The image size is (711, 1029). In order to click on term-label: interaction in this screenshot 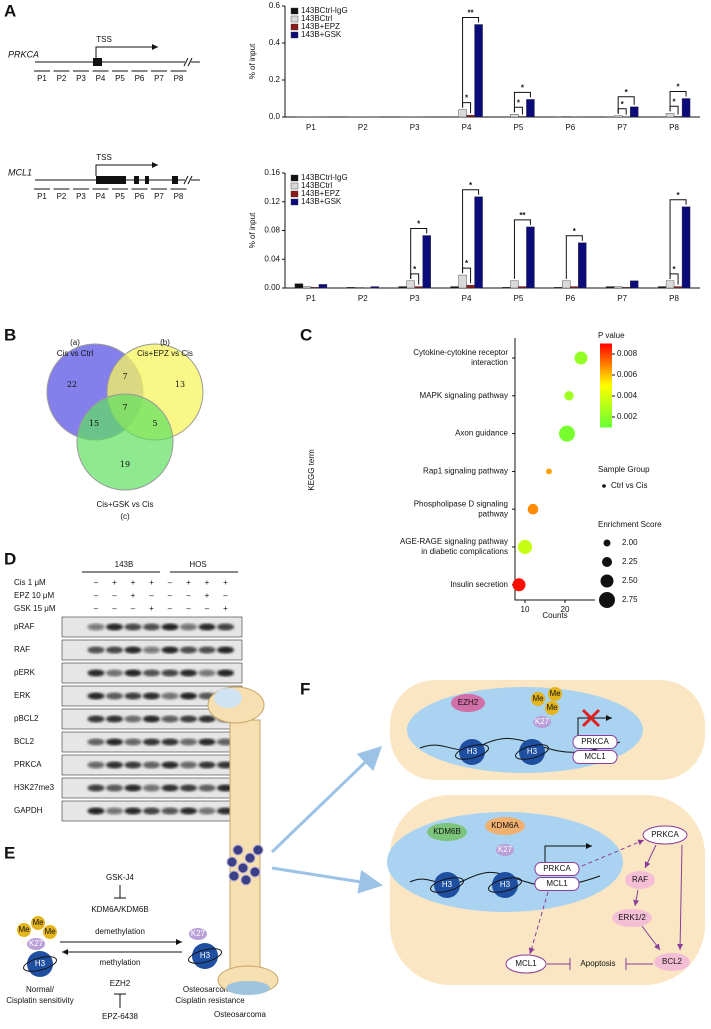, I will do `click(489, 362)`.